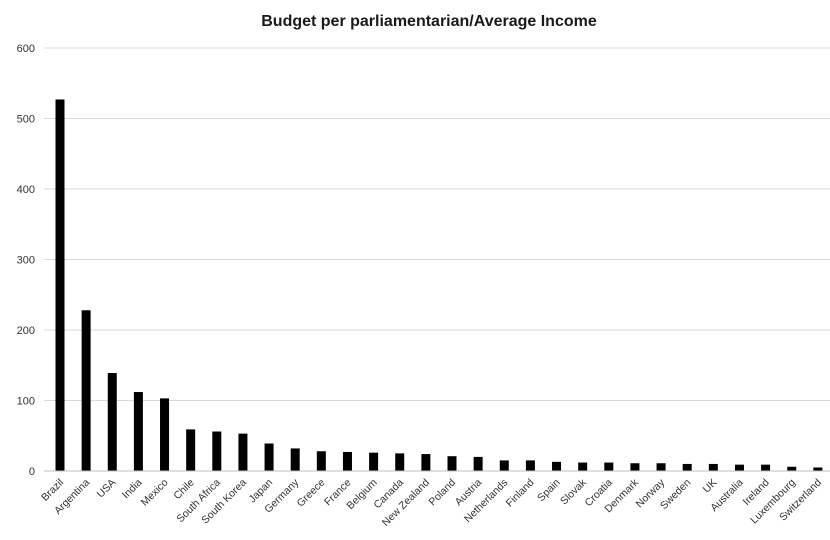  I want to click on bar-south-africa, so click(217, 451).